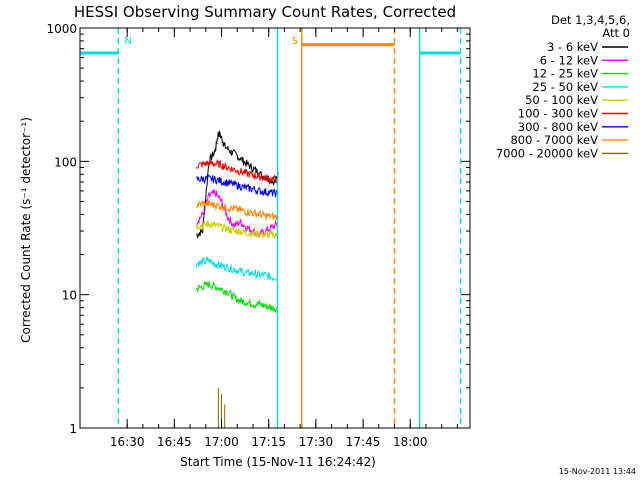  Describe the element at coordinates (572, 47) in the screenshot. I see `legend-label-0: 3 - 6 keV` at that location.